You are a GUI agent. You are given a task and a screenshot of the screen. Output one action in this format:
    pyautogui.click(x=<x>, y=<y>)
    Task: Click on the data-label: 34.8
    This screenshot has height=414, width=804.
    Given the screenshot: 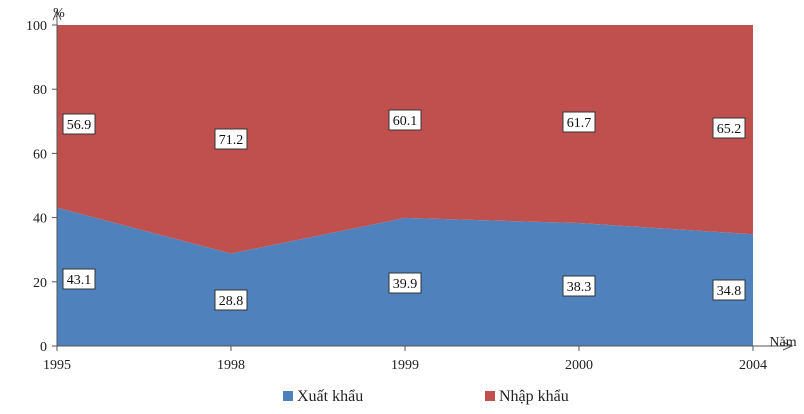 What is the action you would take?
    pyautogui.click(x=729, y=291)
    